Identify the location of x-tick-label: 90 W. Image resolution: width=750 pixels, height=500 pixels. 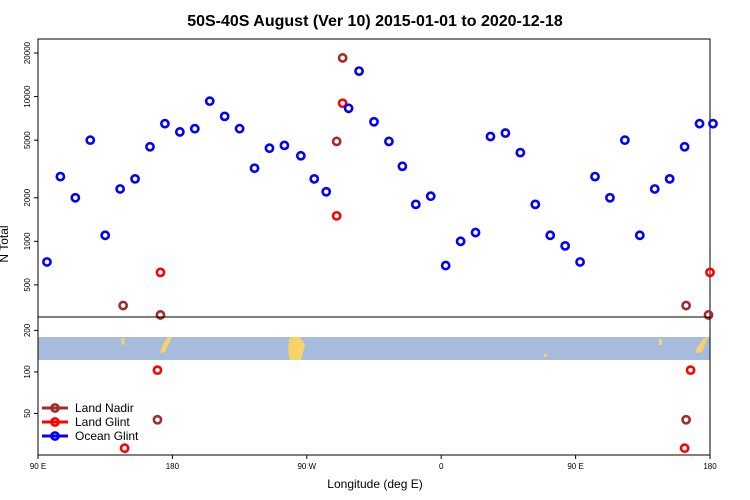
(306, 466).